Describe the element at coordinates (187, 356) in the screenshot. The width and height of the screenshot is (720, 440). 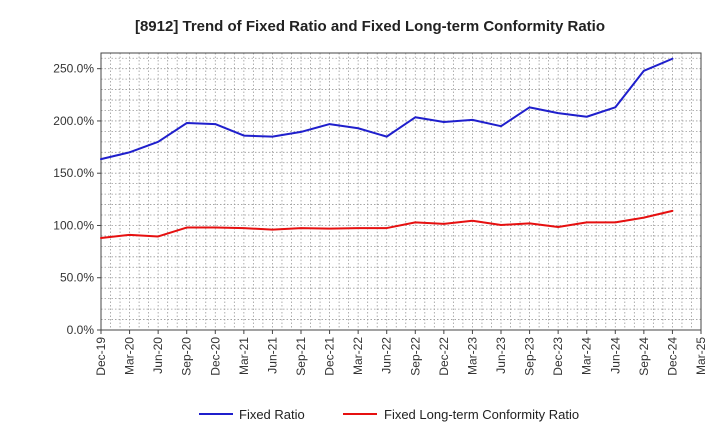
I see `x-tick-label: Sep-20` at that location.